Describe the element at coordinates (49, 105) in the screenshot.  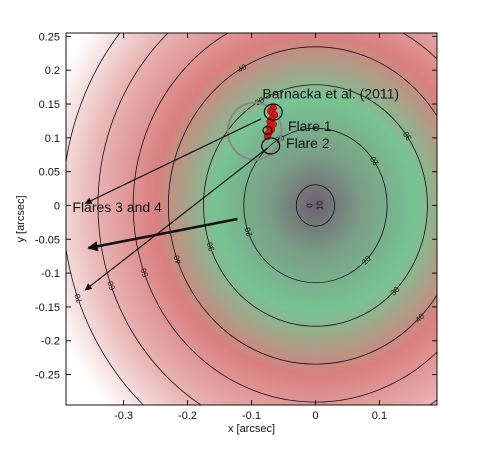
I see `y-tick-label: 0.15` at that location.